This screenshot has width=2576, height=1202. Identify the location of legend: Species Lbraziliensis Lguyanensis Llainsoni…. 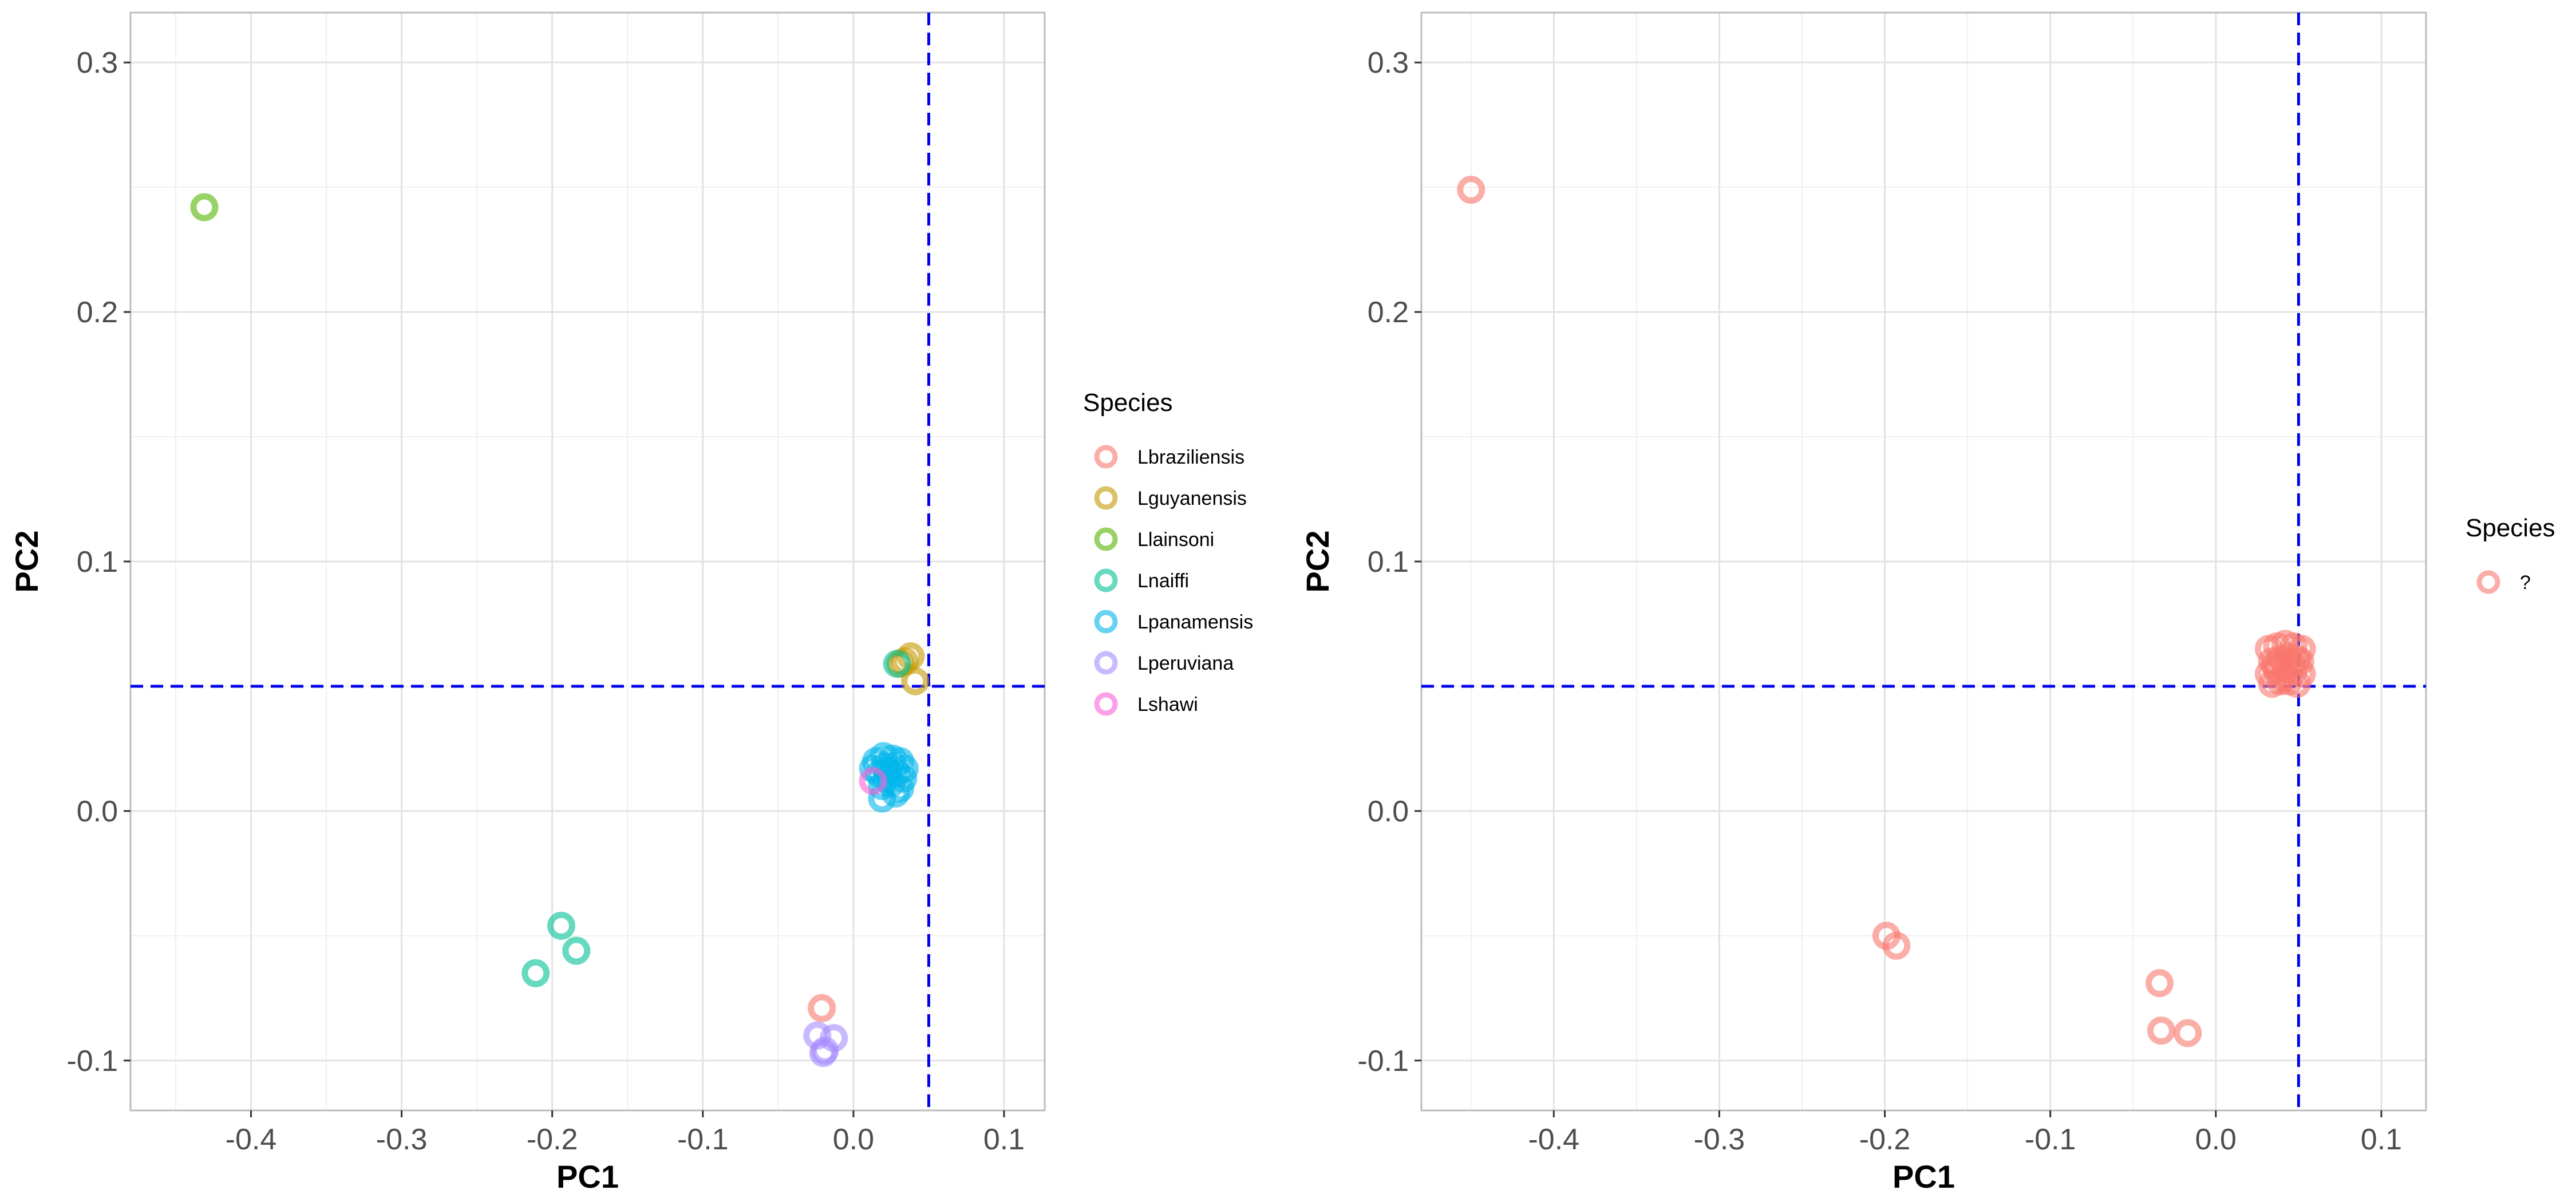
(1168, 553).